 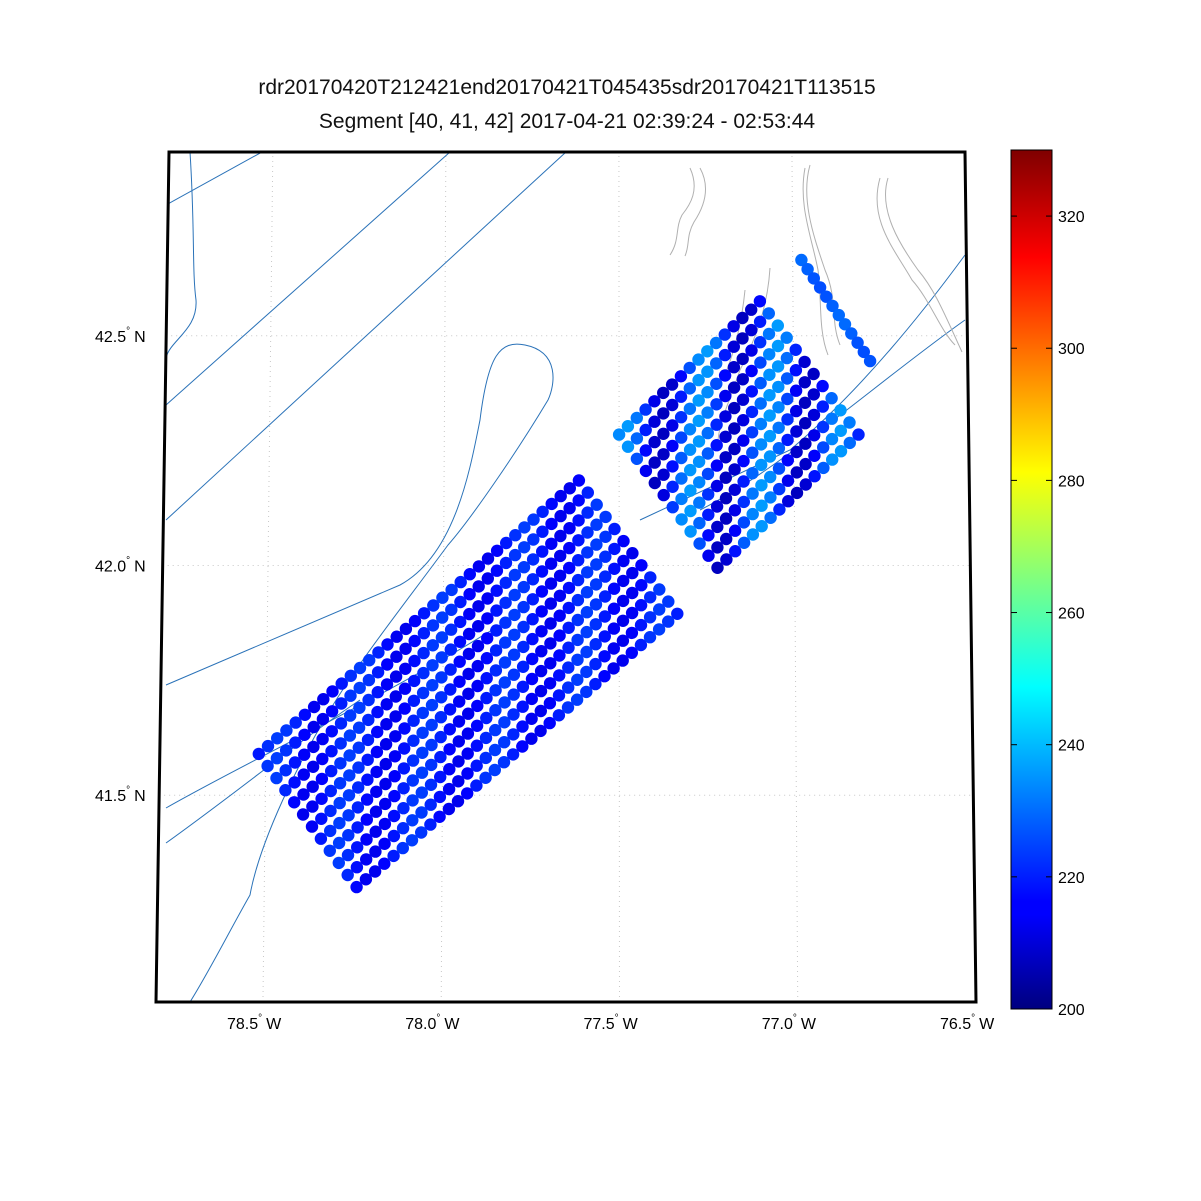 I want to click on latitude-labels: 41.5° N 42.0° N 42.5° N, so click(x=120, y=565).